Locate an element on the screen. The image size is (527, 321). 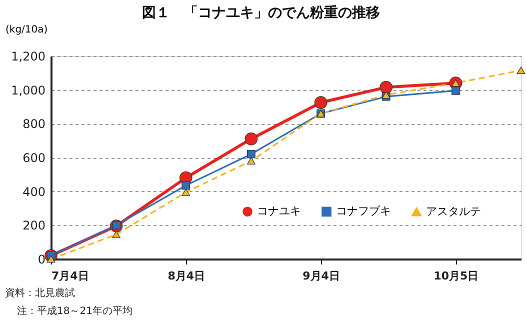
legend-label: コナユキ is located at coordinates (279, 211).